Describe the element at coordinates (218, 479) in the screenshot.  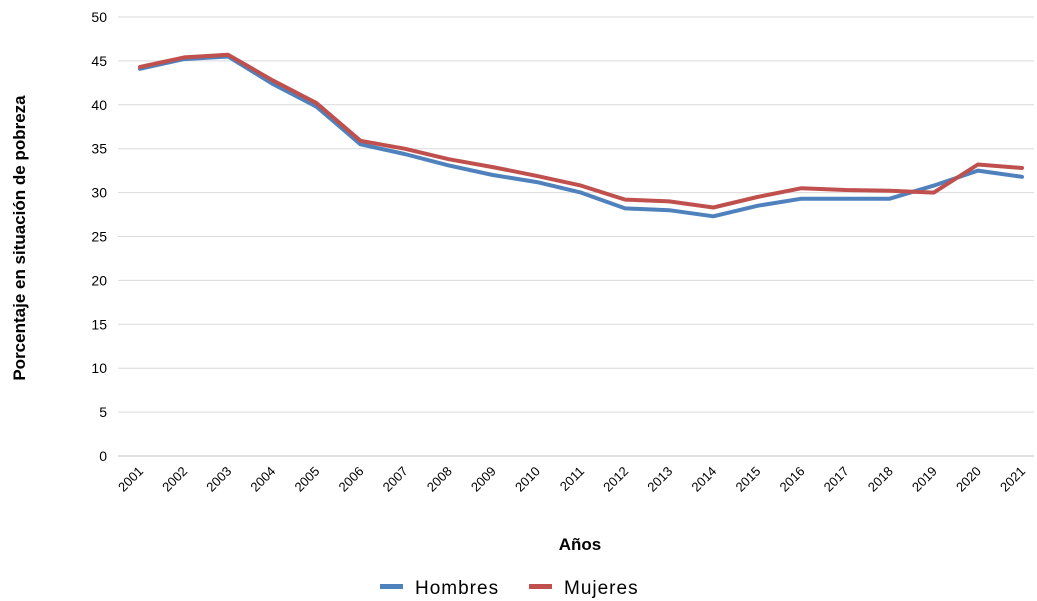
I see `x-tick-label-2003: 2003` at that location.